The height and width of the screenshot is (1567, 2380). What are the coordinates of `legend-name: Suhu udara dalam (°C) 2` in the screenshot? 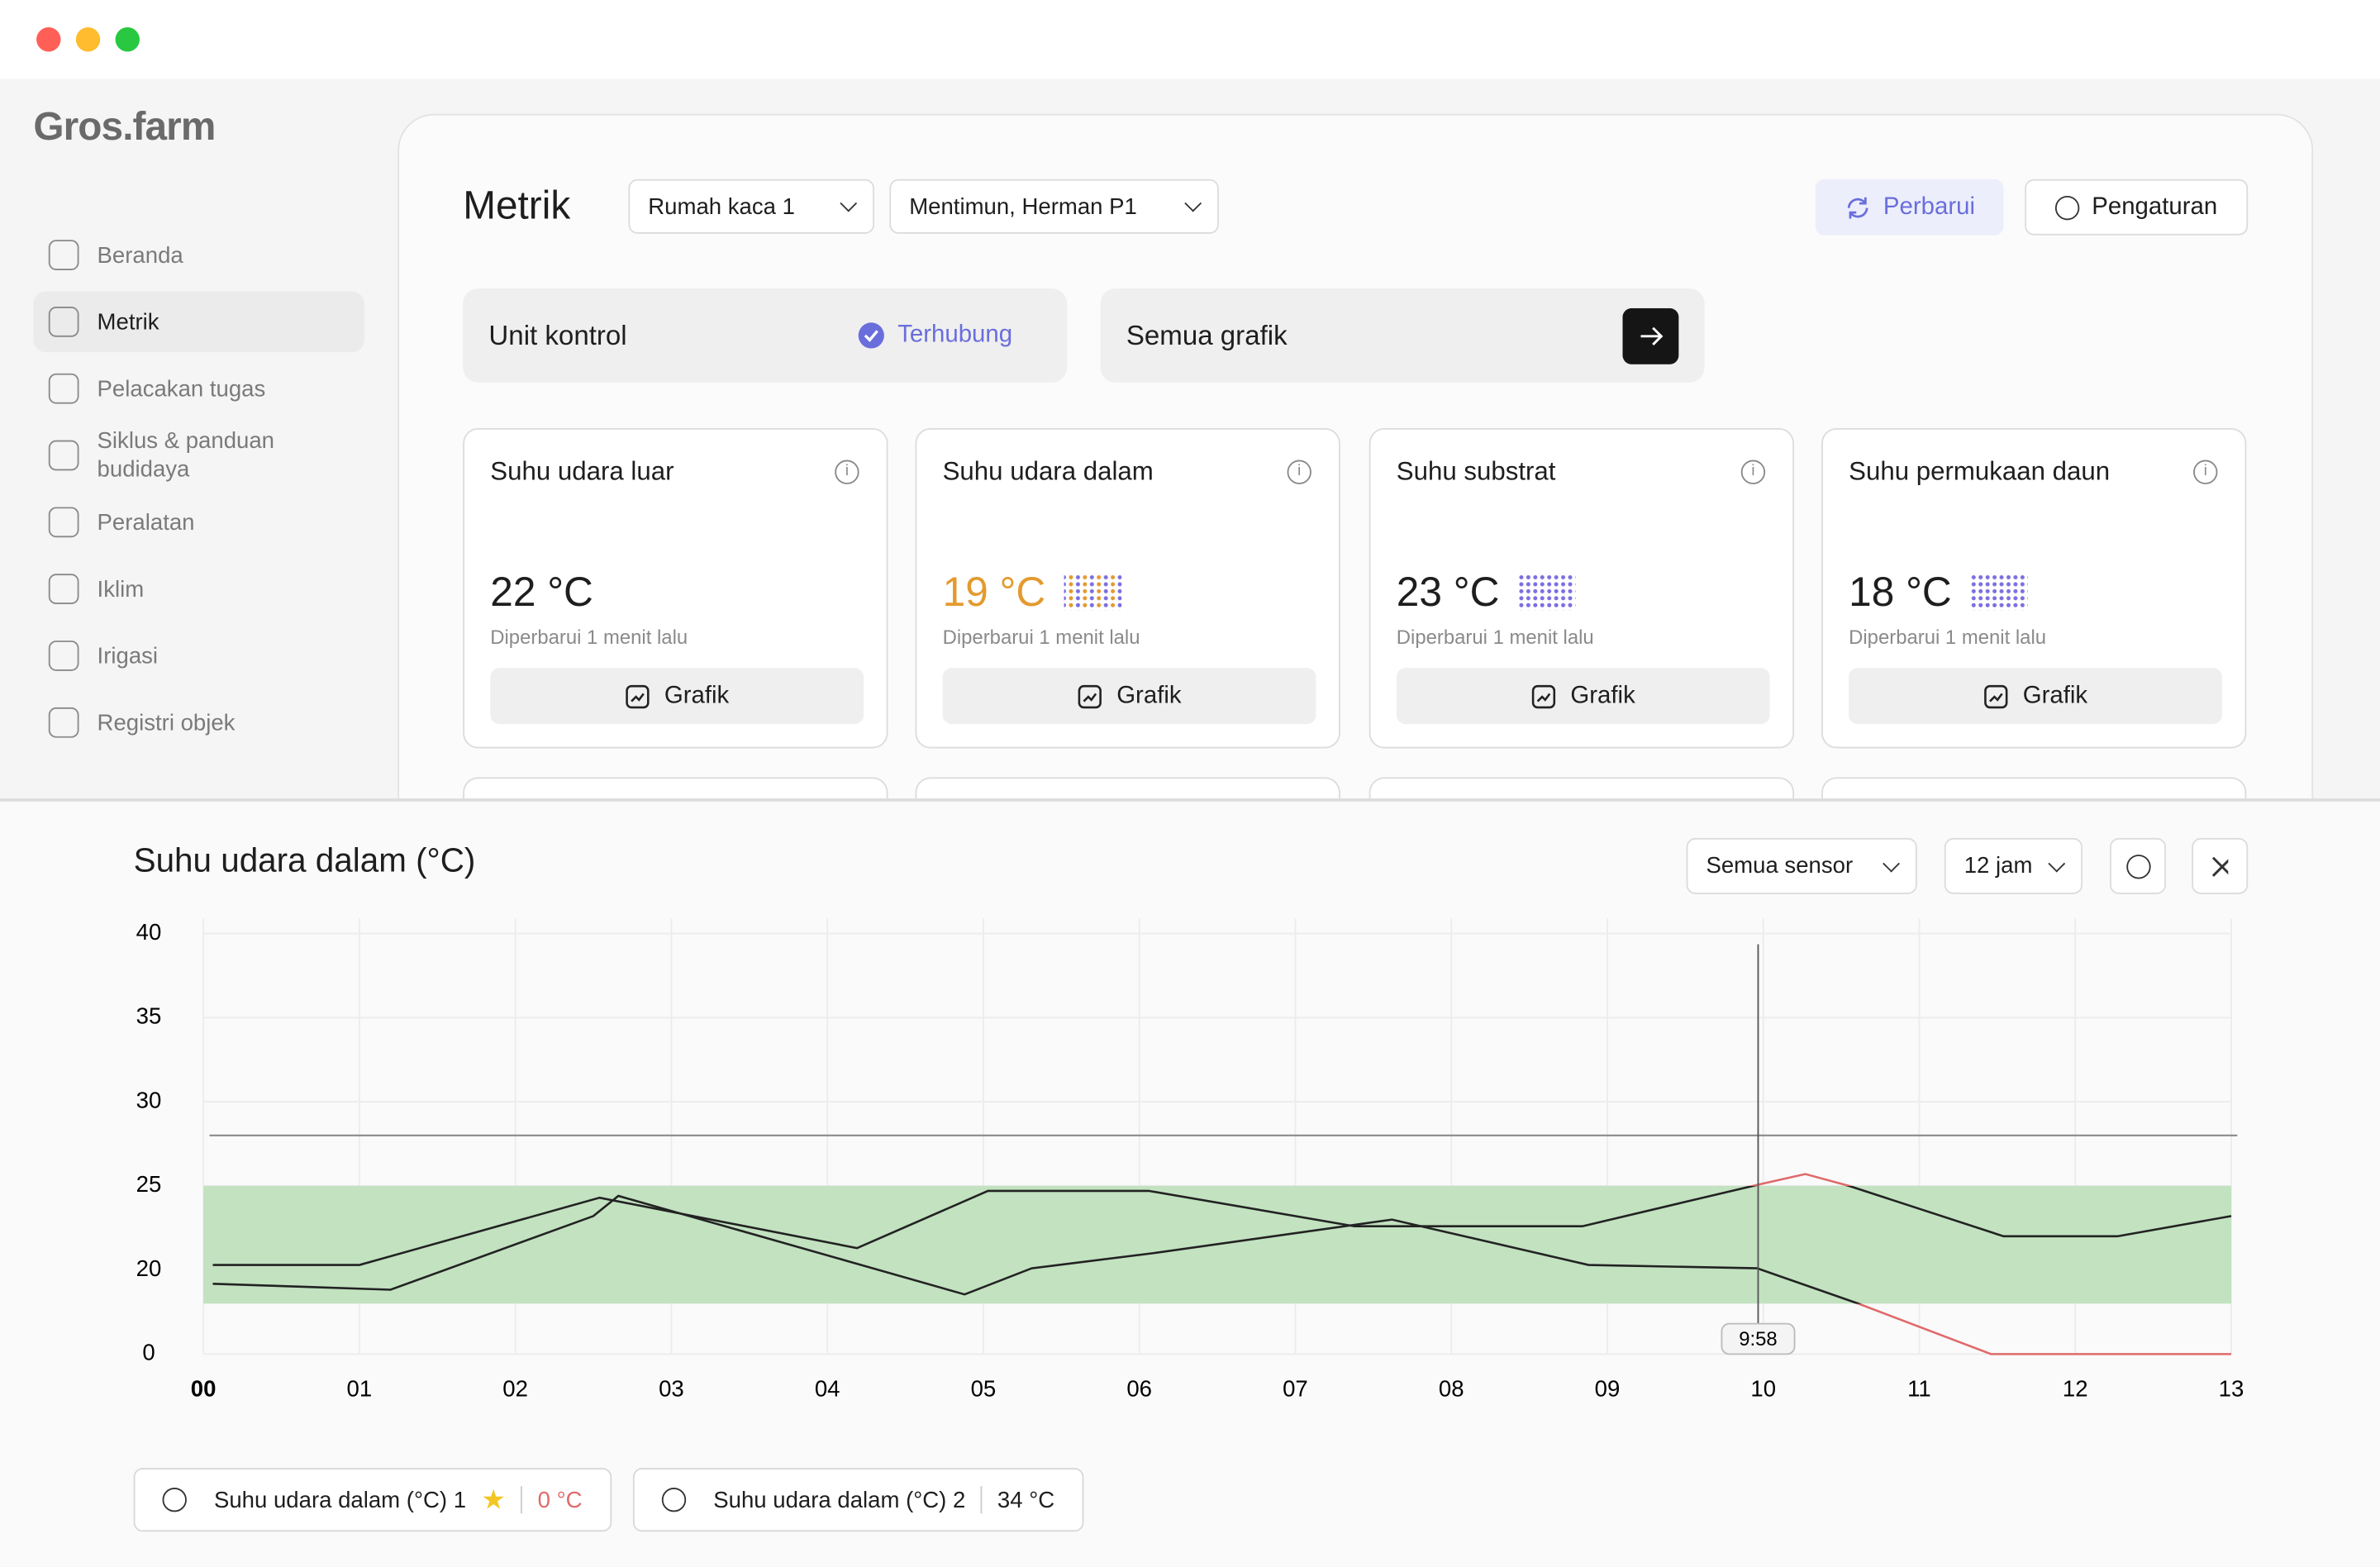 It's located at (839, 1500).